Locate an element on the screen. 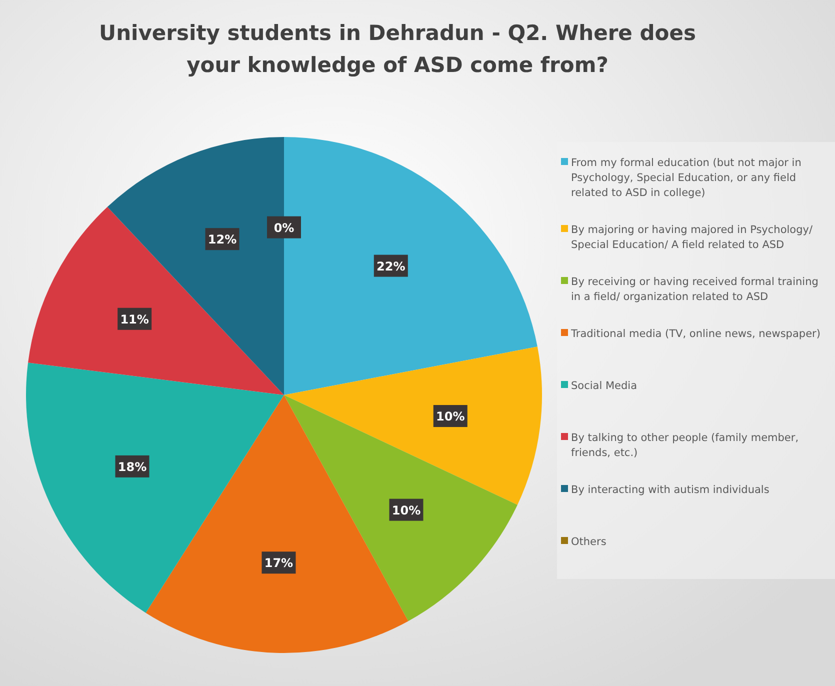 The height and width of the screenshot is (686, 835). data-label: 17% is located at coordinates (279, 563).